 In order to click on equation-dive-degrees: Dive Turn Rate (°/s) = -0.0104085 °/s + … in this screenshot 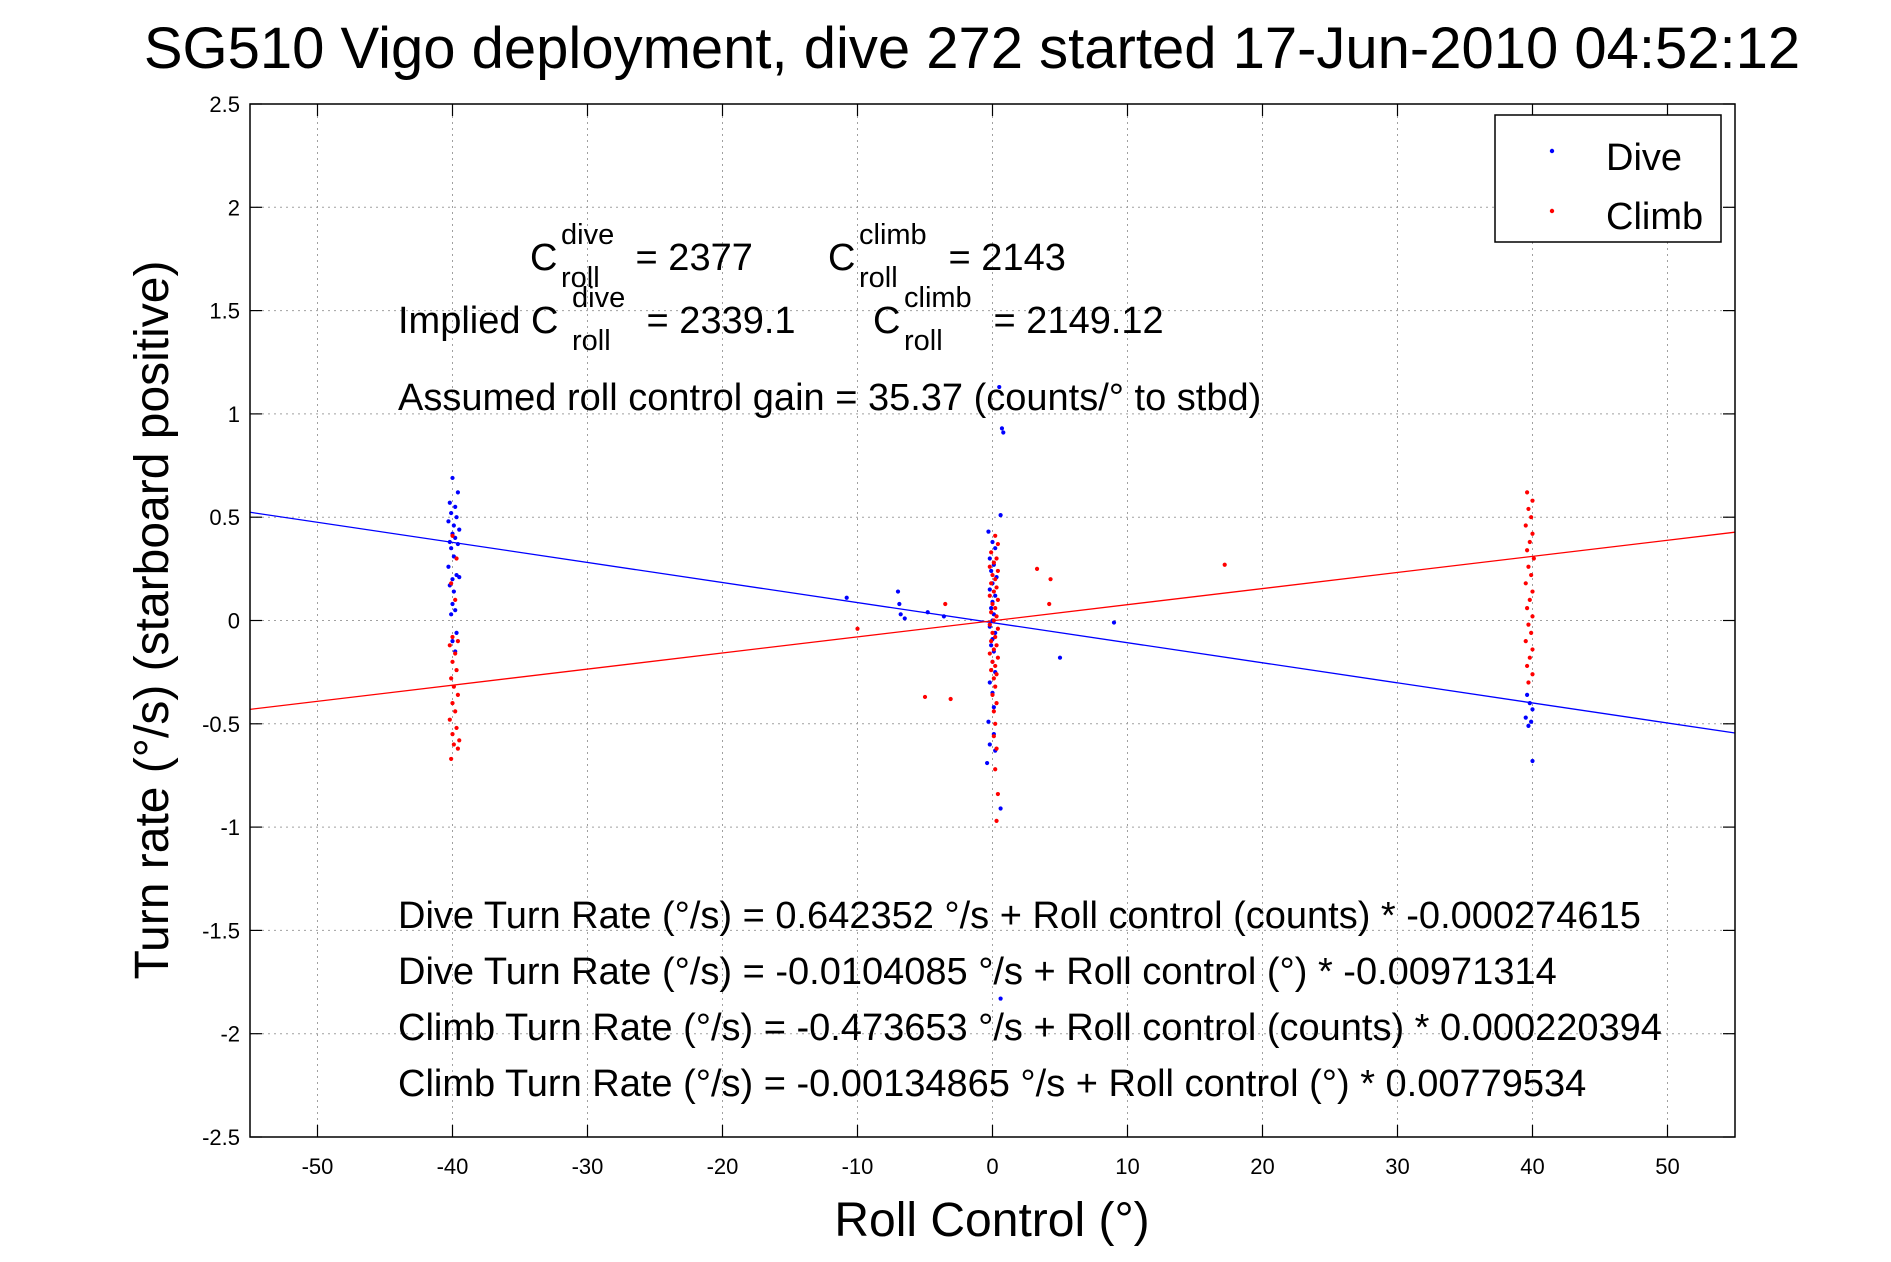, I will do `click(977, 972)`.